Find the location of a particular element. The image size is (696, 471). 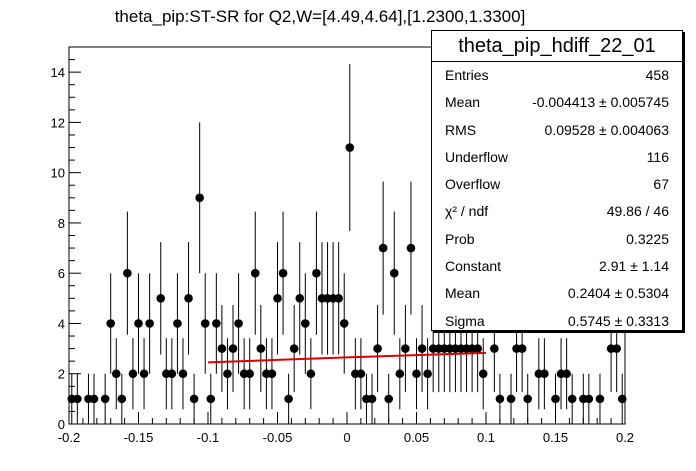

y-tick-label: 12 is located at coordinates (58, 122).